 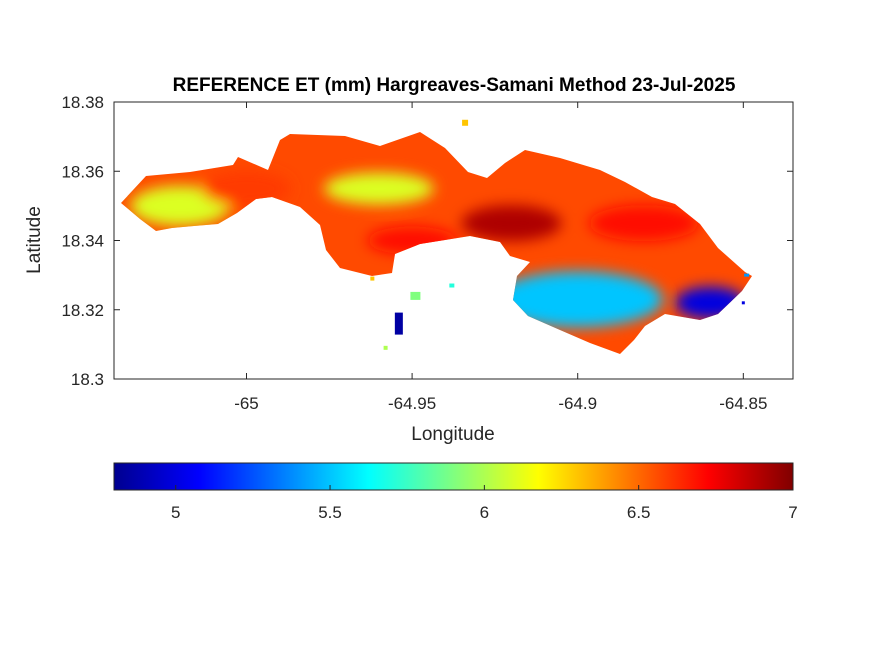 What do you see at coordinates (246, 403) in the screenshot?
I see `x-tick-label: -65` at bounding box center [246, 403].